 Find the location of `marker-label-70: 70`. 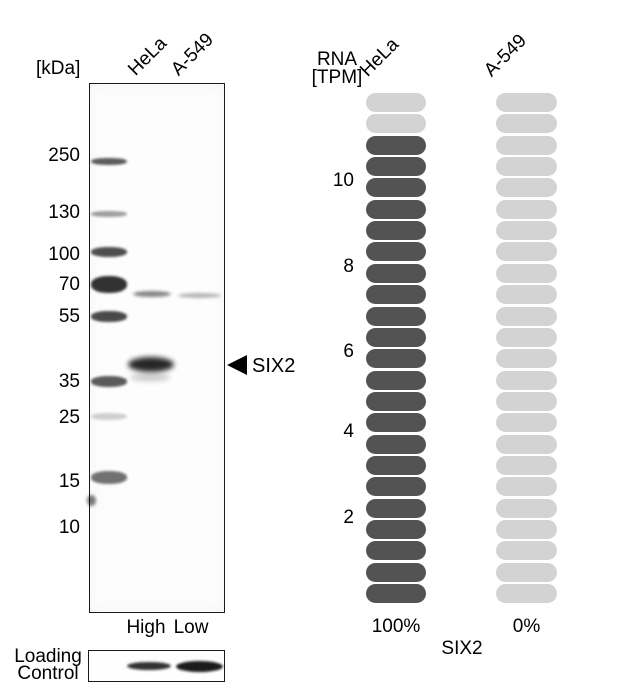

marker-label-70: 70 is located at coordinates (69, 284).